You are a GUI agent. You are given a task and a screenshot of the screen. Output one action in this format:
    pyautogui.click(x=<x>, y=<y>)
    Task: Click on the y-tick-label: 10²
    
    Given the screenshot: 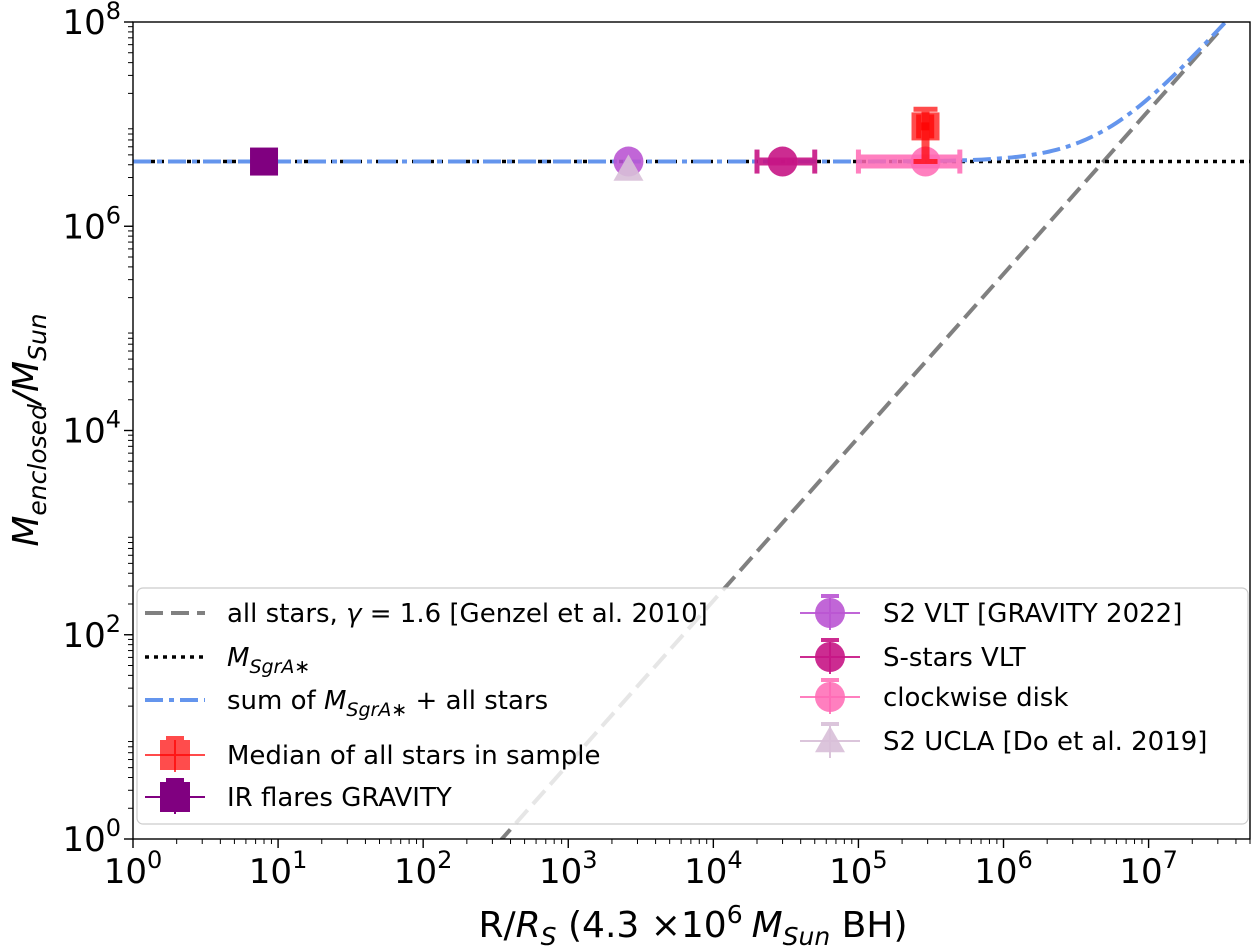 What is the action you would take?
    pyautogui.click(x=91, y=633)
    